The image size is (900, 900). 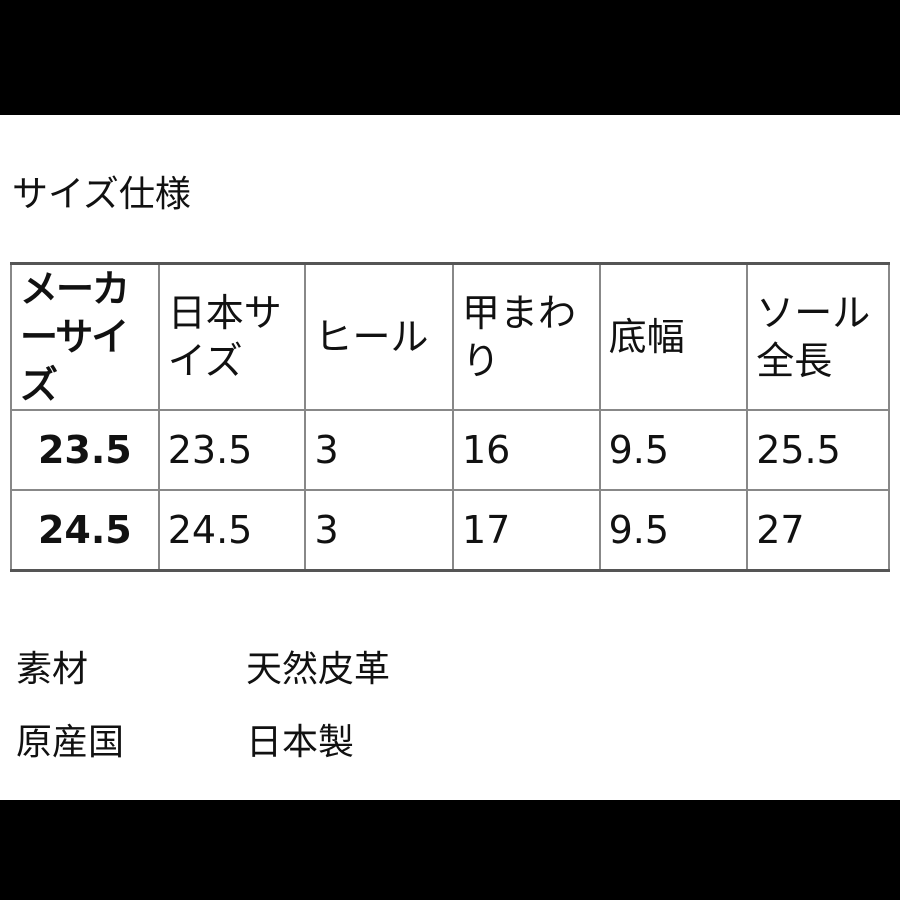 What do you see at coordinates (818, 530) in the screenshot?
I see `table-cell: 27` at bounding box center [818, 530].